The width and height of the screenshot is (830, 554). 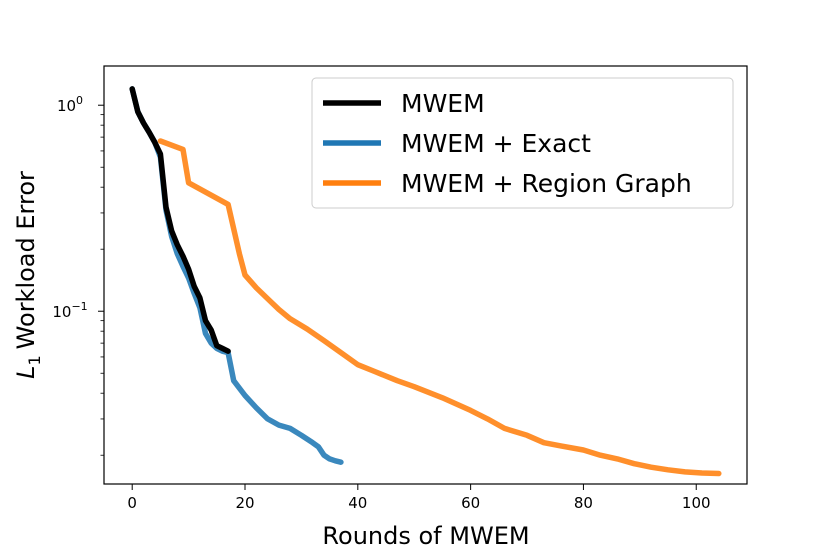 I want to click on x-tick-label: 20, so click(x=244, y=503).